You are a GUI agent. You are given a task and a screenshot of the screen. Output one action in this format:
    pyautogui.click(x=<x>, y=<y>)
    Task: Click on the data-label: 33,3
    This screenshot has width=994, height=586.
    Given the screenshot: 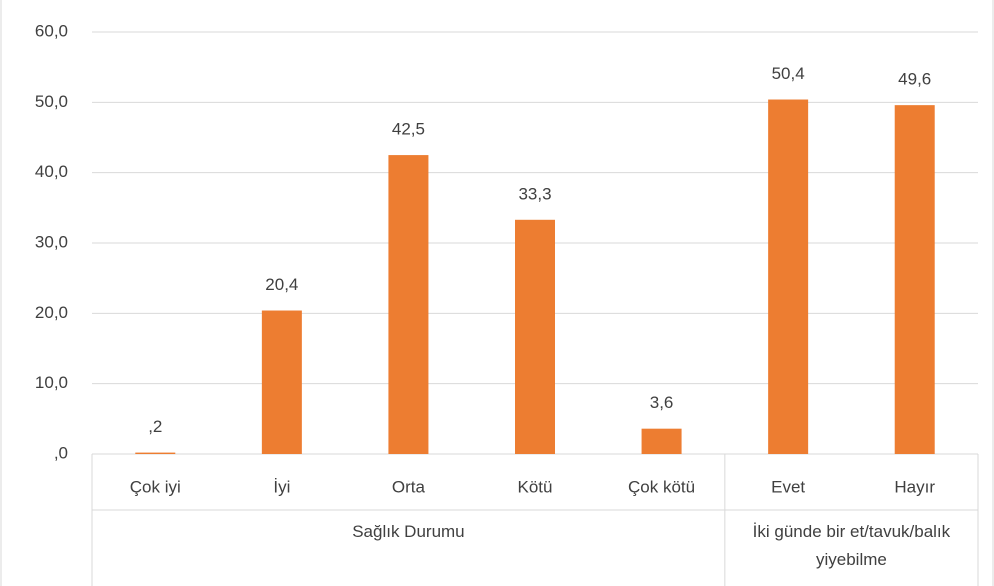 What is the action you would take?
    pyautogui.click(x=534, y=193)
    